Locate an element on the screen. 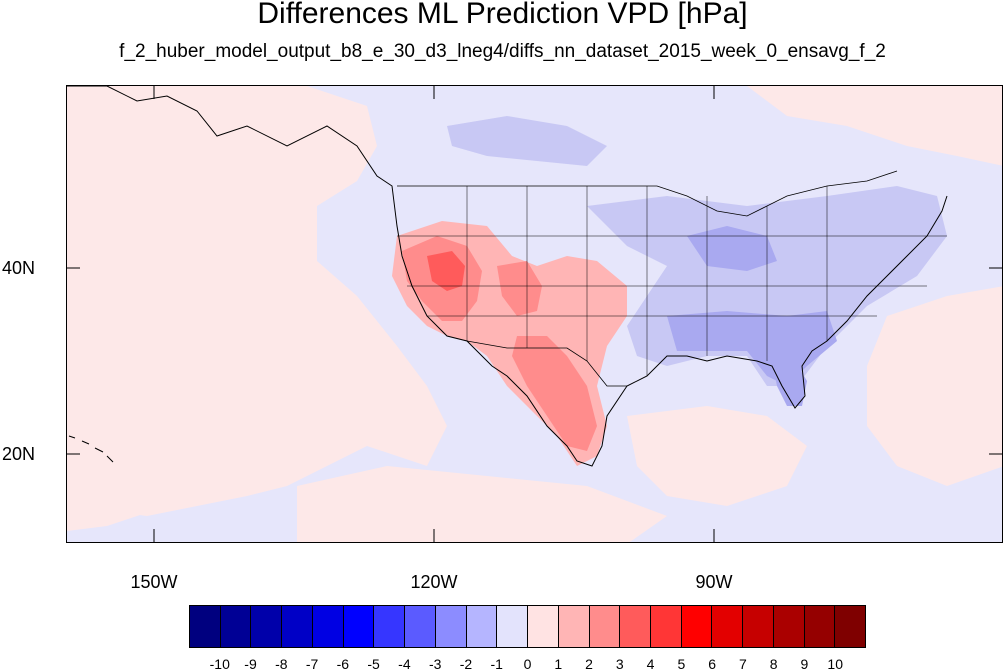 The width and height of the screenshot is (1005, 672). positive-region-pacific-south is located at coordinates (162, 458).